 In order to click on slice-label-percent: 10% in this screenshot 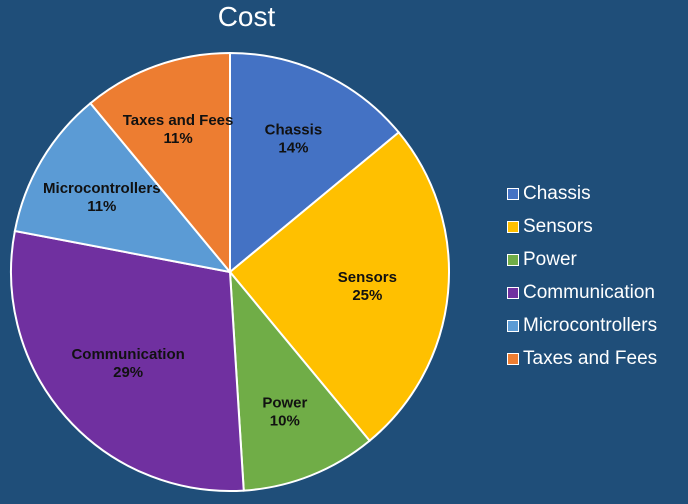, I will do `click(285, 420)`.